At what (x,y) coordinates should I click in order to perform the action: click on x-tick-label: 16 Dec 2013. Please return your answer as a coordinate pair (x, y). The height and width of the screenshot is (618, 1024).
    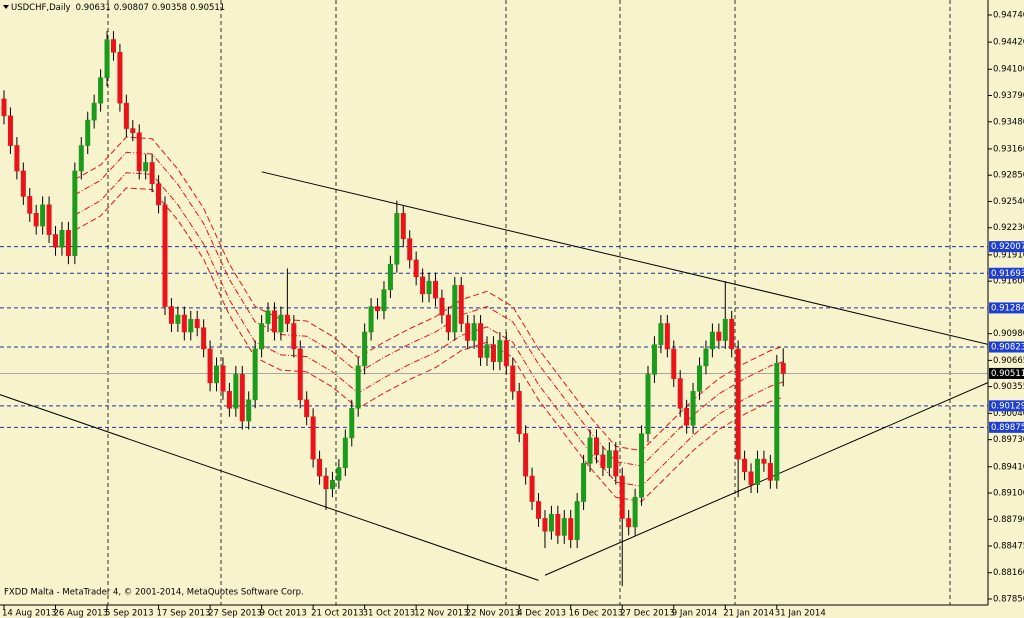
    Looking at the image, I should click on (596, 613).